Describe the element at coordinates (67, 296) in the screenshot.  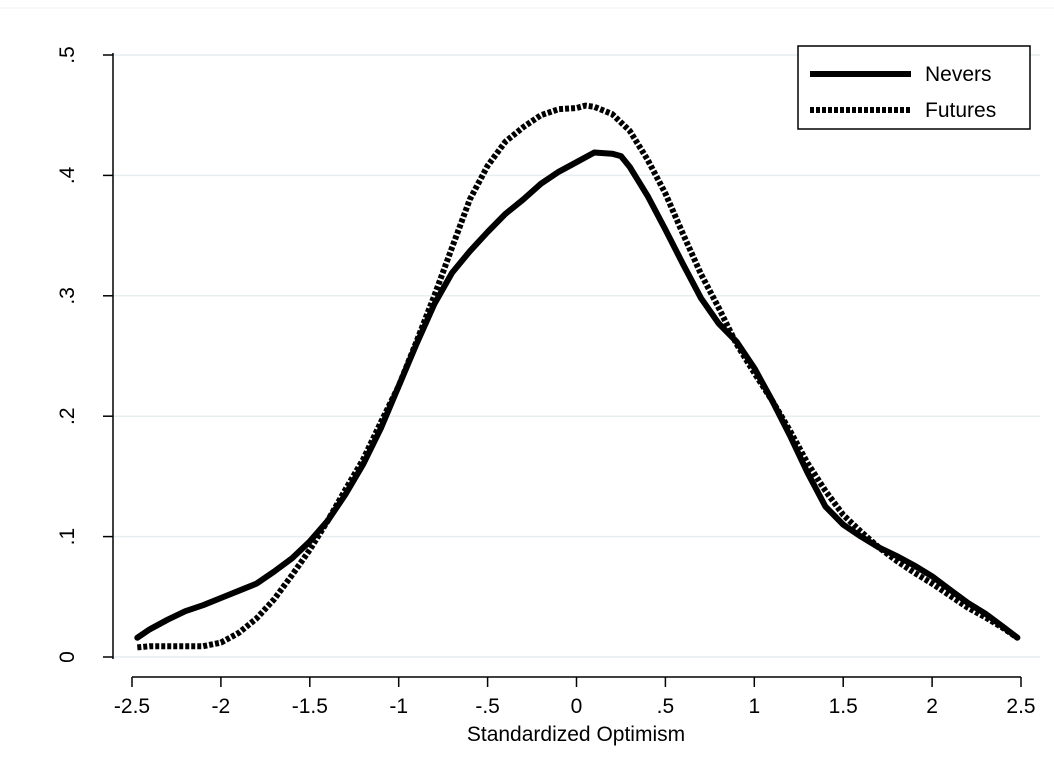
I see `y-tick-label: .3` at that location.